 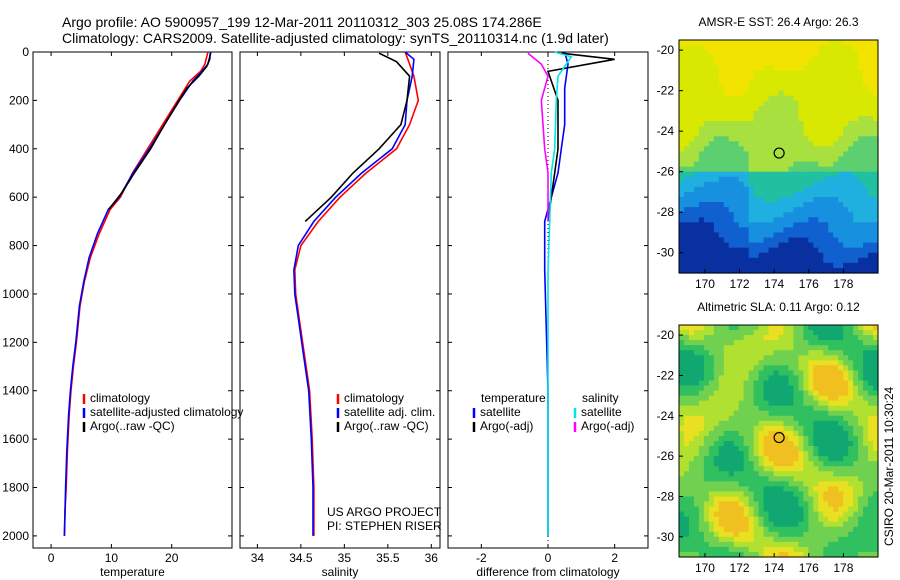 I want to click on sst-map-title: AMSR-E SST: 26.4 Argo: 26.3, so click(x=778, y=22).